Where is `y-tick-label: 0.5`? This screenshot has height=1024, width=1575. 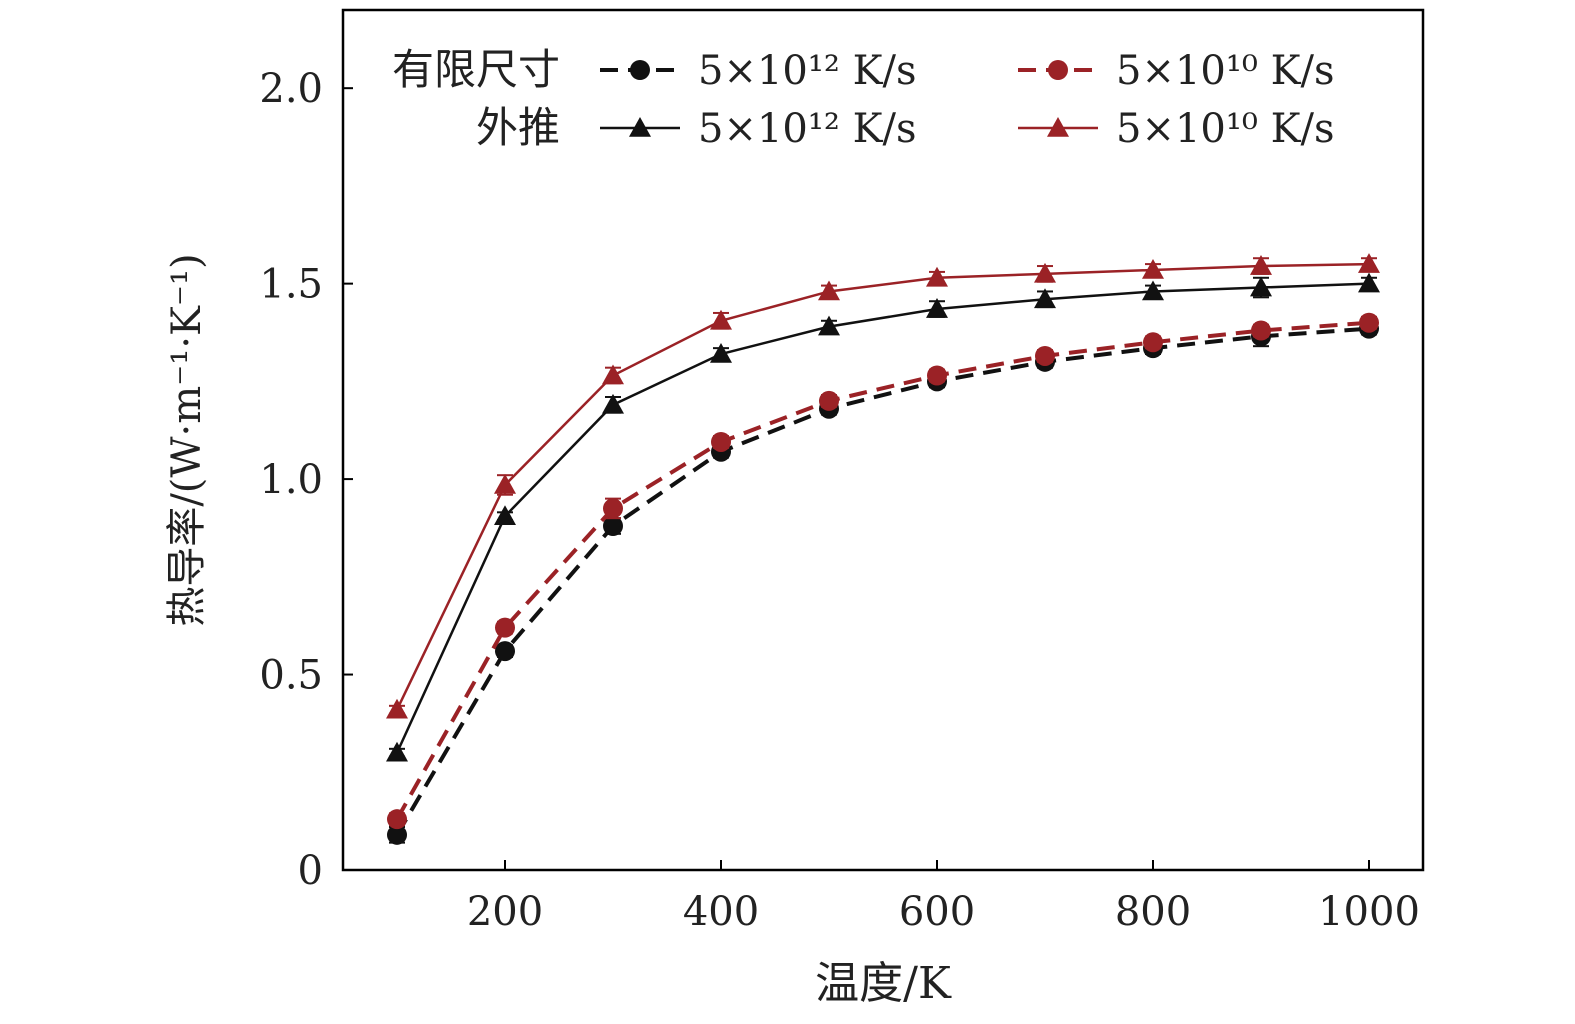
y-tick-label: 0.5 is located at coordinates (291, 676).